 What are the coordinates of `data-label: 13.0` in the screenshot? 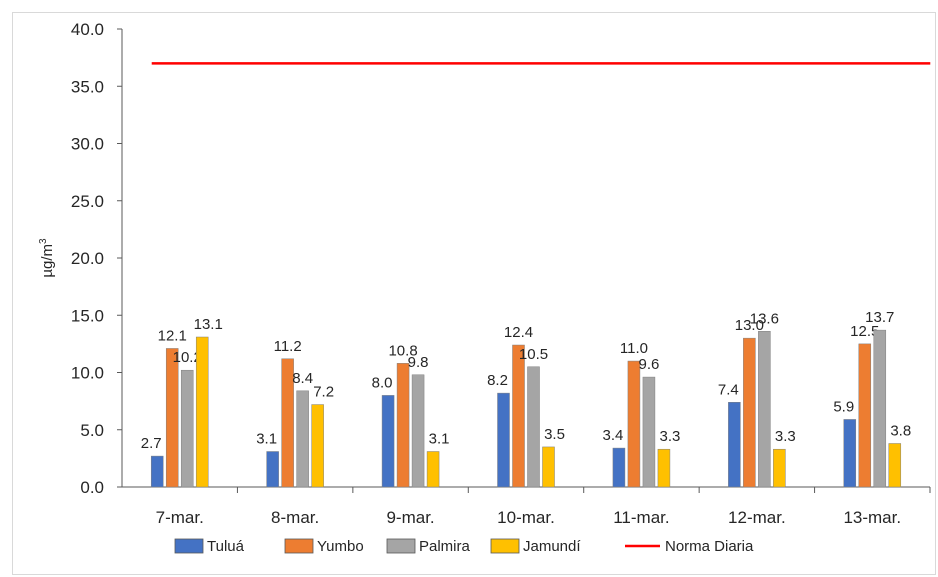 It's located at (749, 325).